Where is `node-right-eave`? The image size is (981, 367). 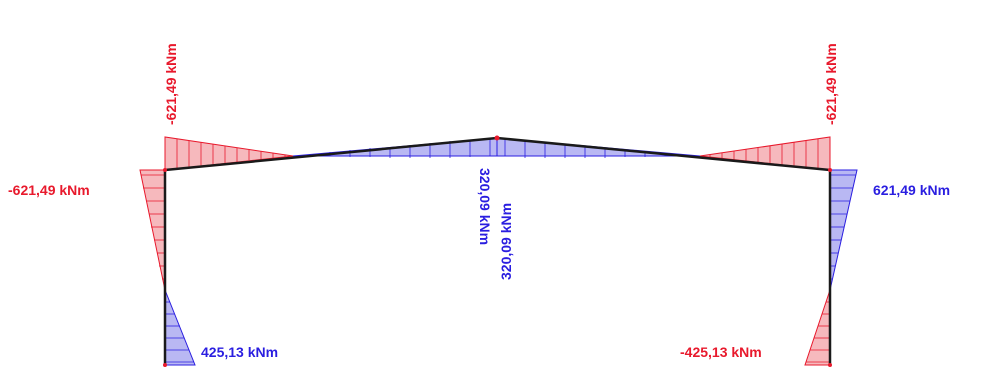
node-right-eave is located at coordinates (830, 170).